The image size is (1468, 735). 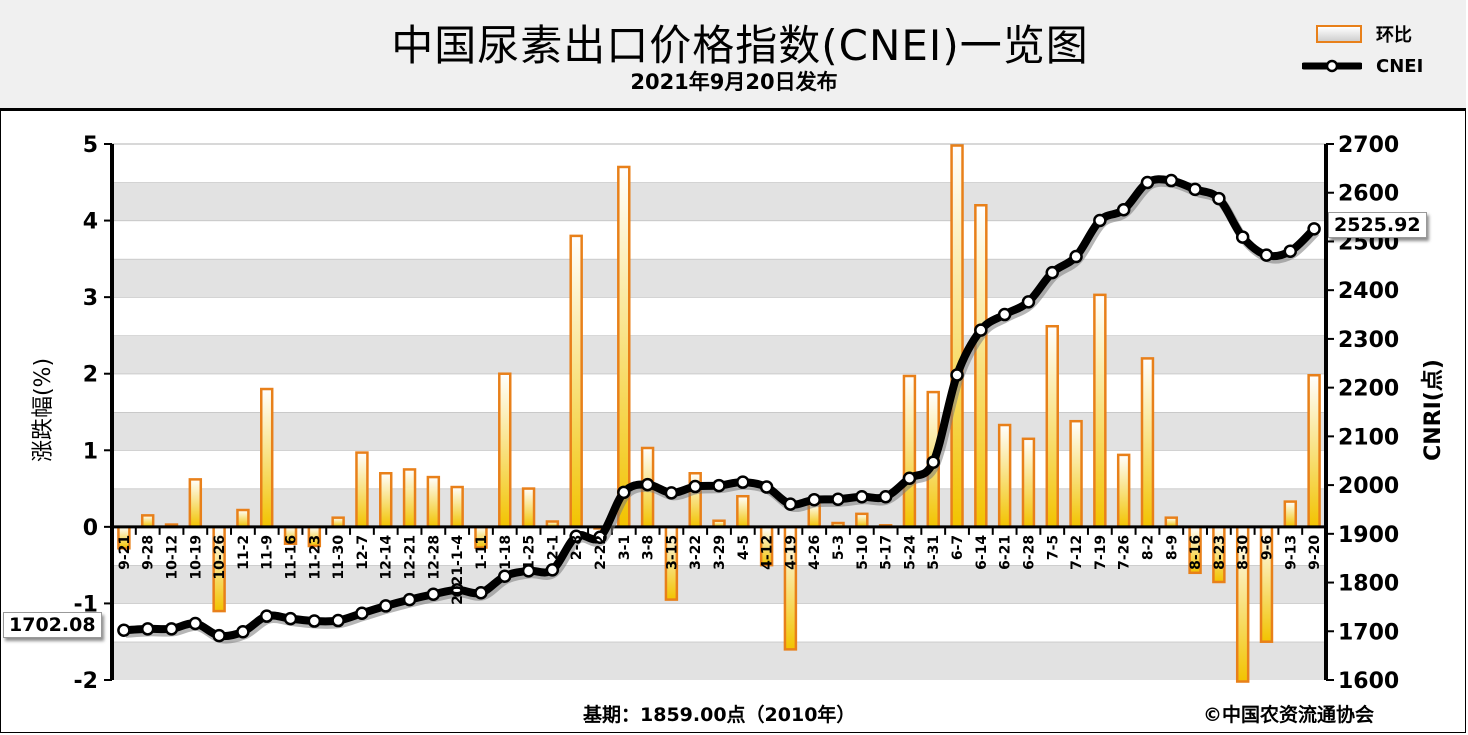 I want to click on x-tick-label: 3-8, so click(x=649, y=547).